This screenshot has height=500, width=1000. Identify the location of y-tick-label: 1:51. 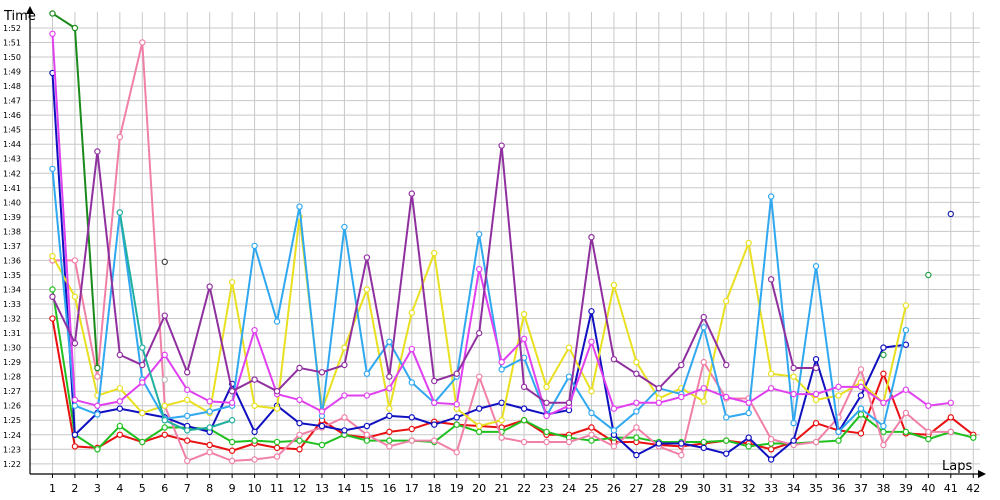
(12, 43).